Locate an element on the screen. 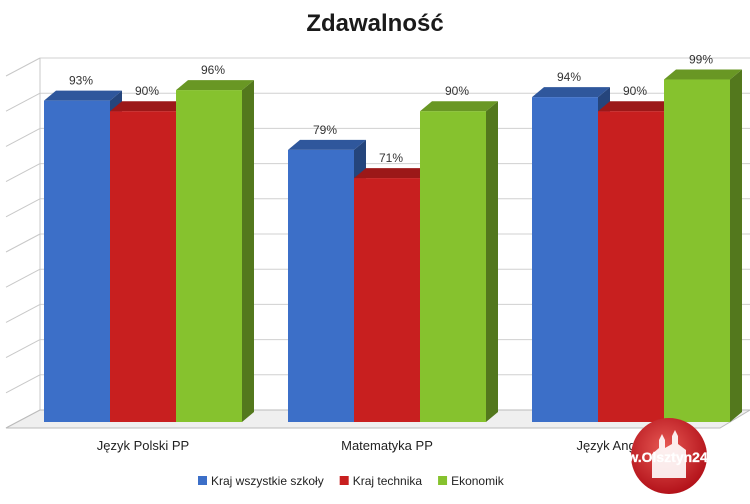 This screenshot has width=750, height=504. legend-label: Ekonomik is located at coordinates (478, 481).